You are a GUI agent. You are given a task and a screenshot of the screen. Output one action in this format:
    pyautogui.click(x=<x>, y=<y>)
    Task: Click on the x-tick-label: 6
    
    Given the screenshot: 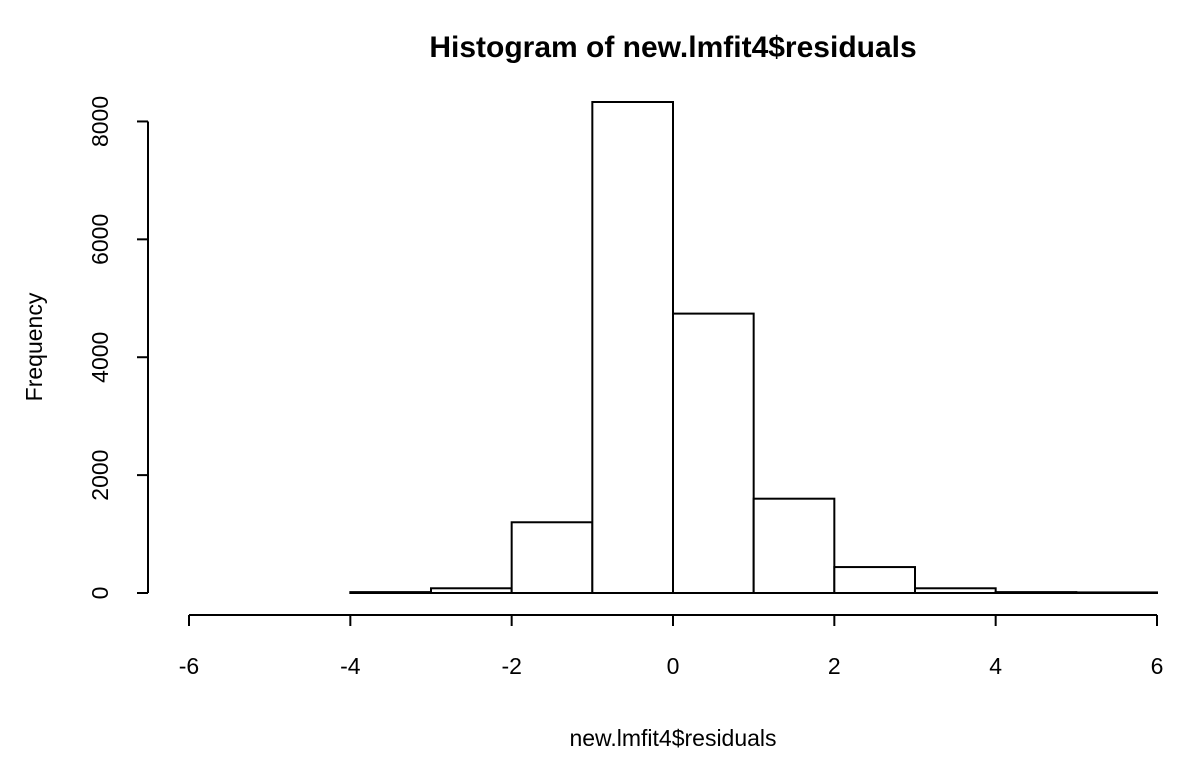 What is the action you would take?
    pyautogui.click(x=1157, y=666)
    